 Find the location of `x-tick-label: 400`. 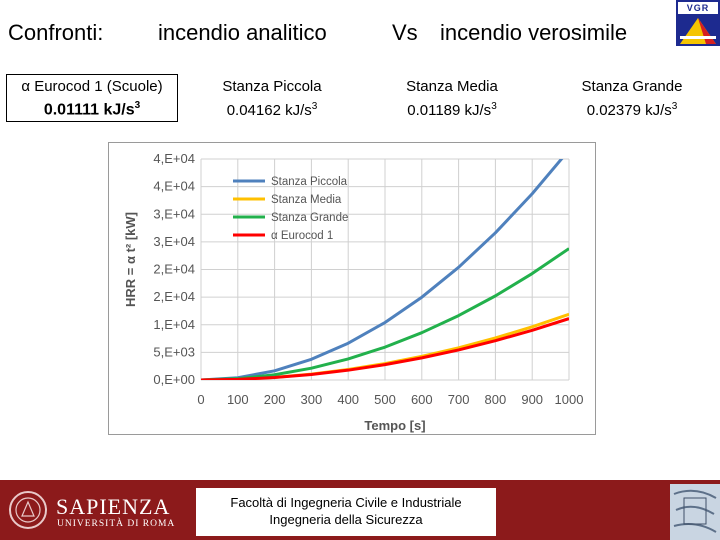

x-tick-label: 400 is located at coordinates (348, 399).